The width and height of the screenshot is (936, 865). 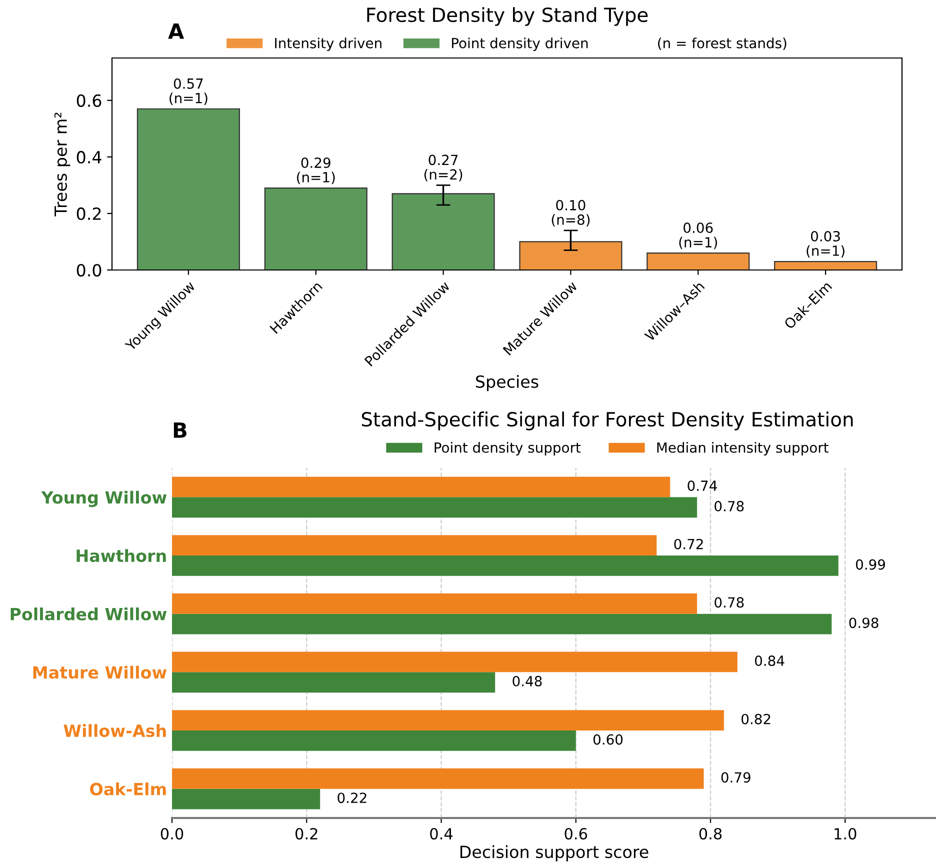 What do you see at coordinates (607, 421) in the screenshot?
I see `chart-title: Stand-Specific Signal for Forest Density Estimation` at bounding box center [607, 421].